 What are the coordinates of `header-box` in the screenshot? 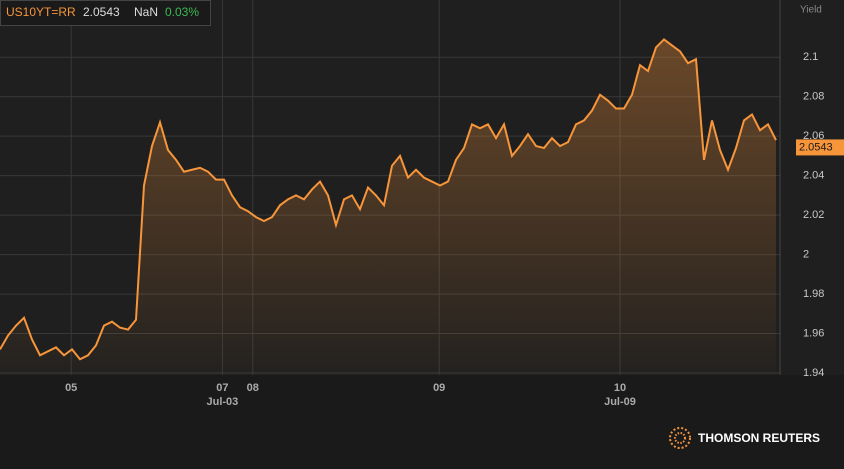 It's located at (105, 13).